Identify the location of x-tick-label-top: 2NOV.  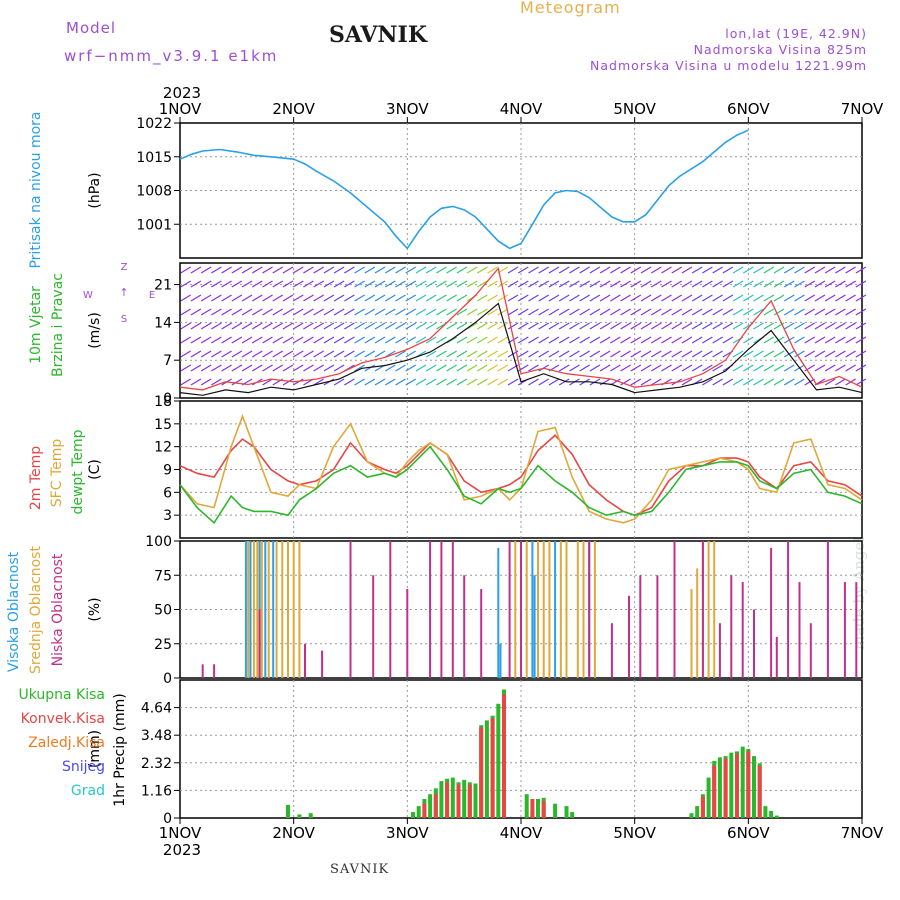
(293, 109).